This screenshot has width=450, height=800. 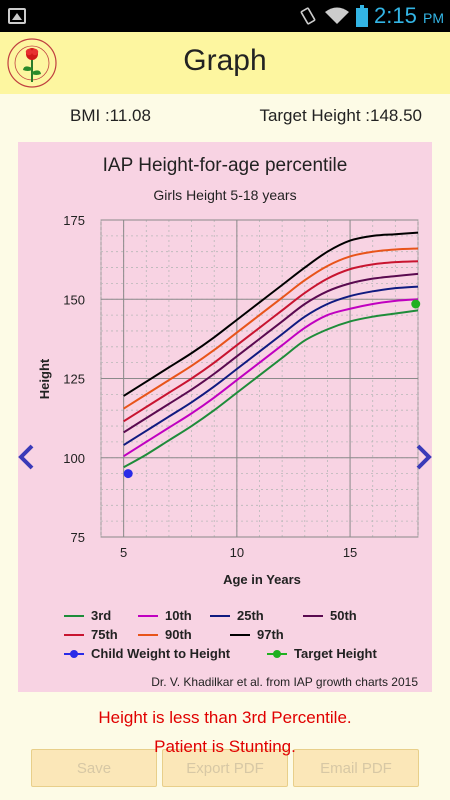 I want to click on series-line-25th, so click(x=271, y=365).